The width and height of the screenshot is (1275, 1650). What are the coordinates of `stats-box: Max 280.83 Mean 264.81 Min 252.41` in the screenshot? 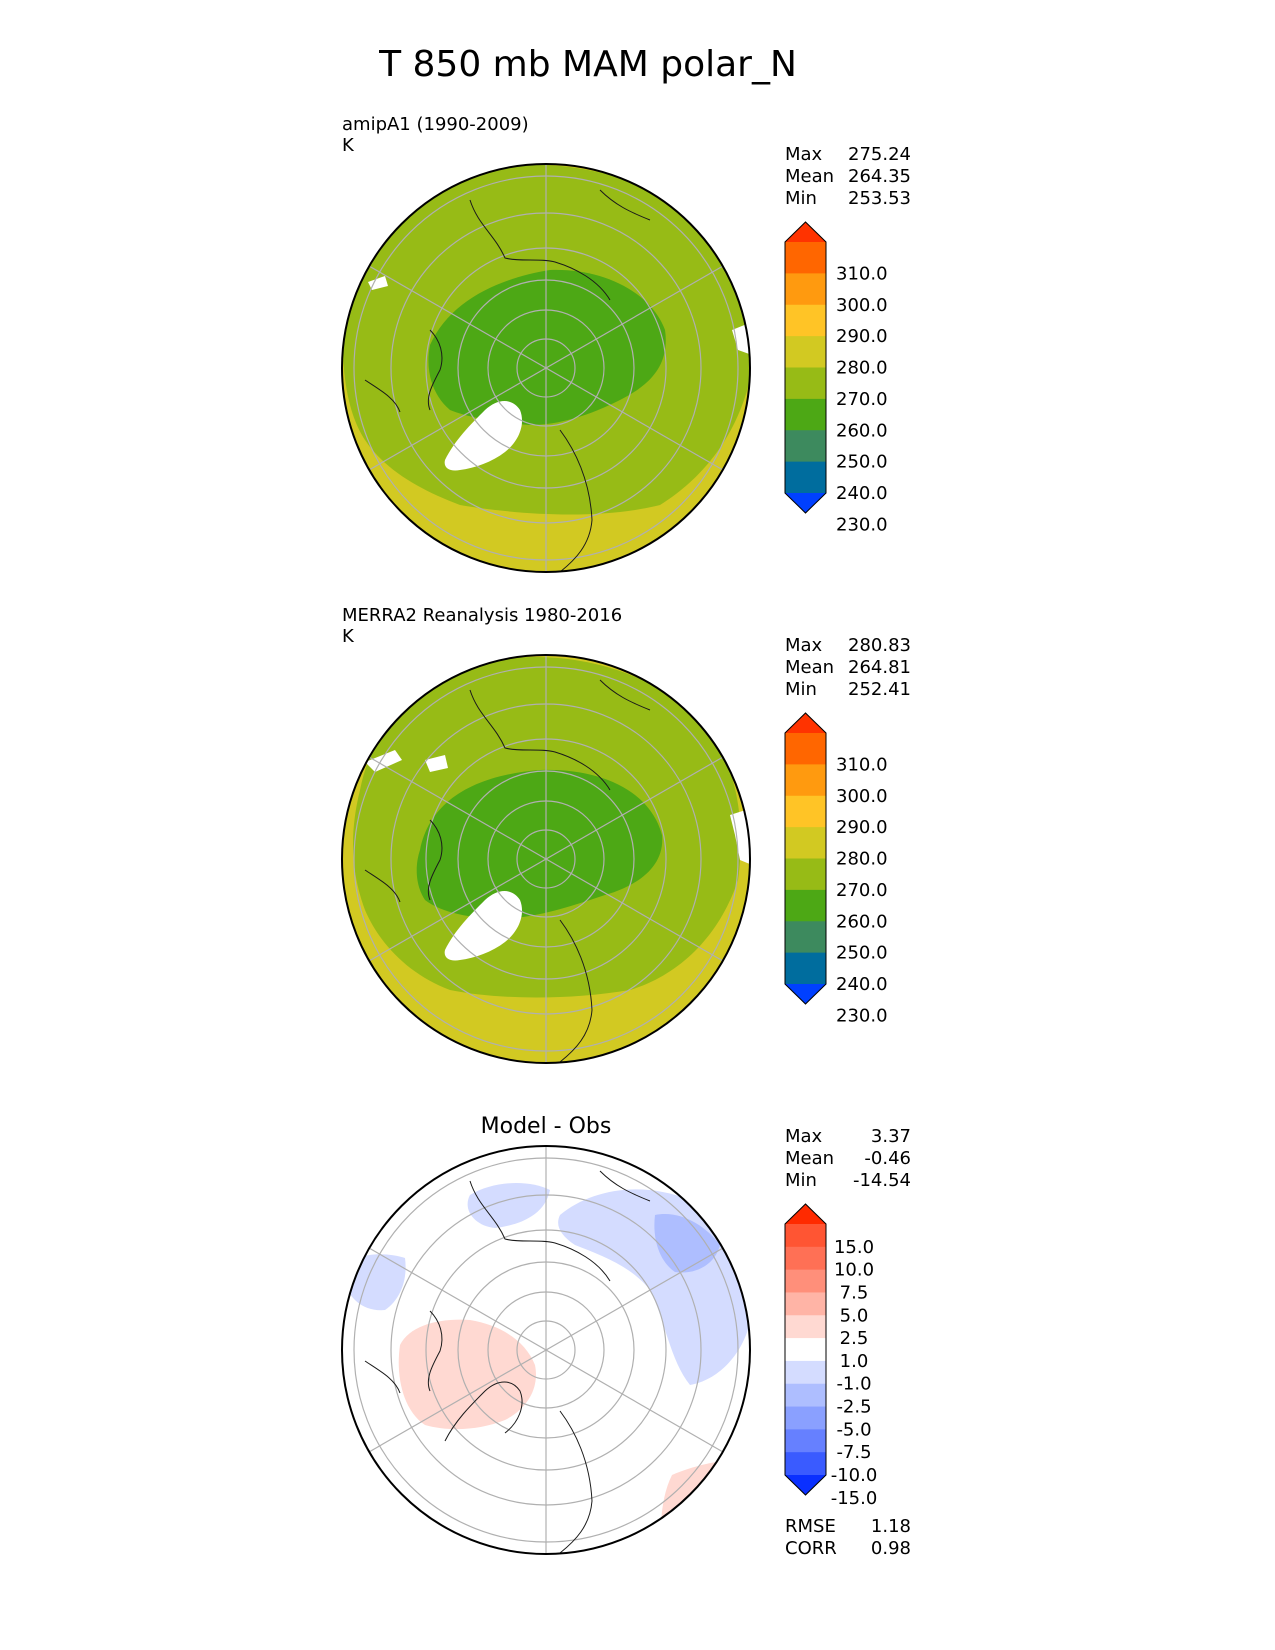 It's located at (848, 667).